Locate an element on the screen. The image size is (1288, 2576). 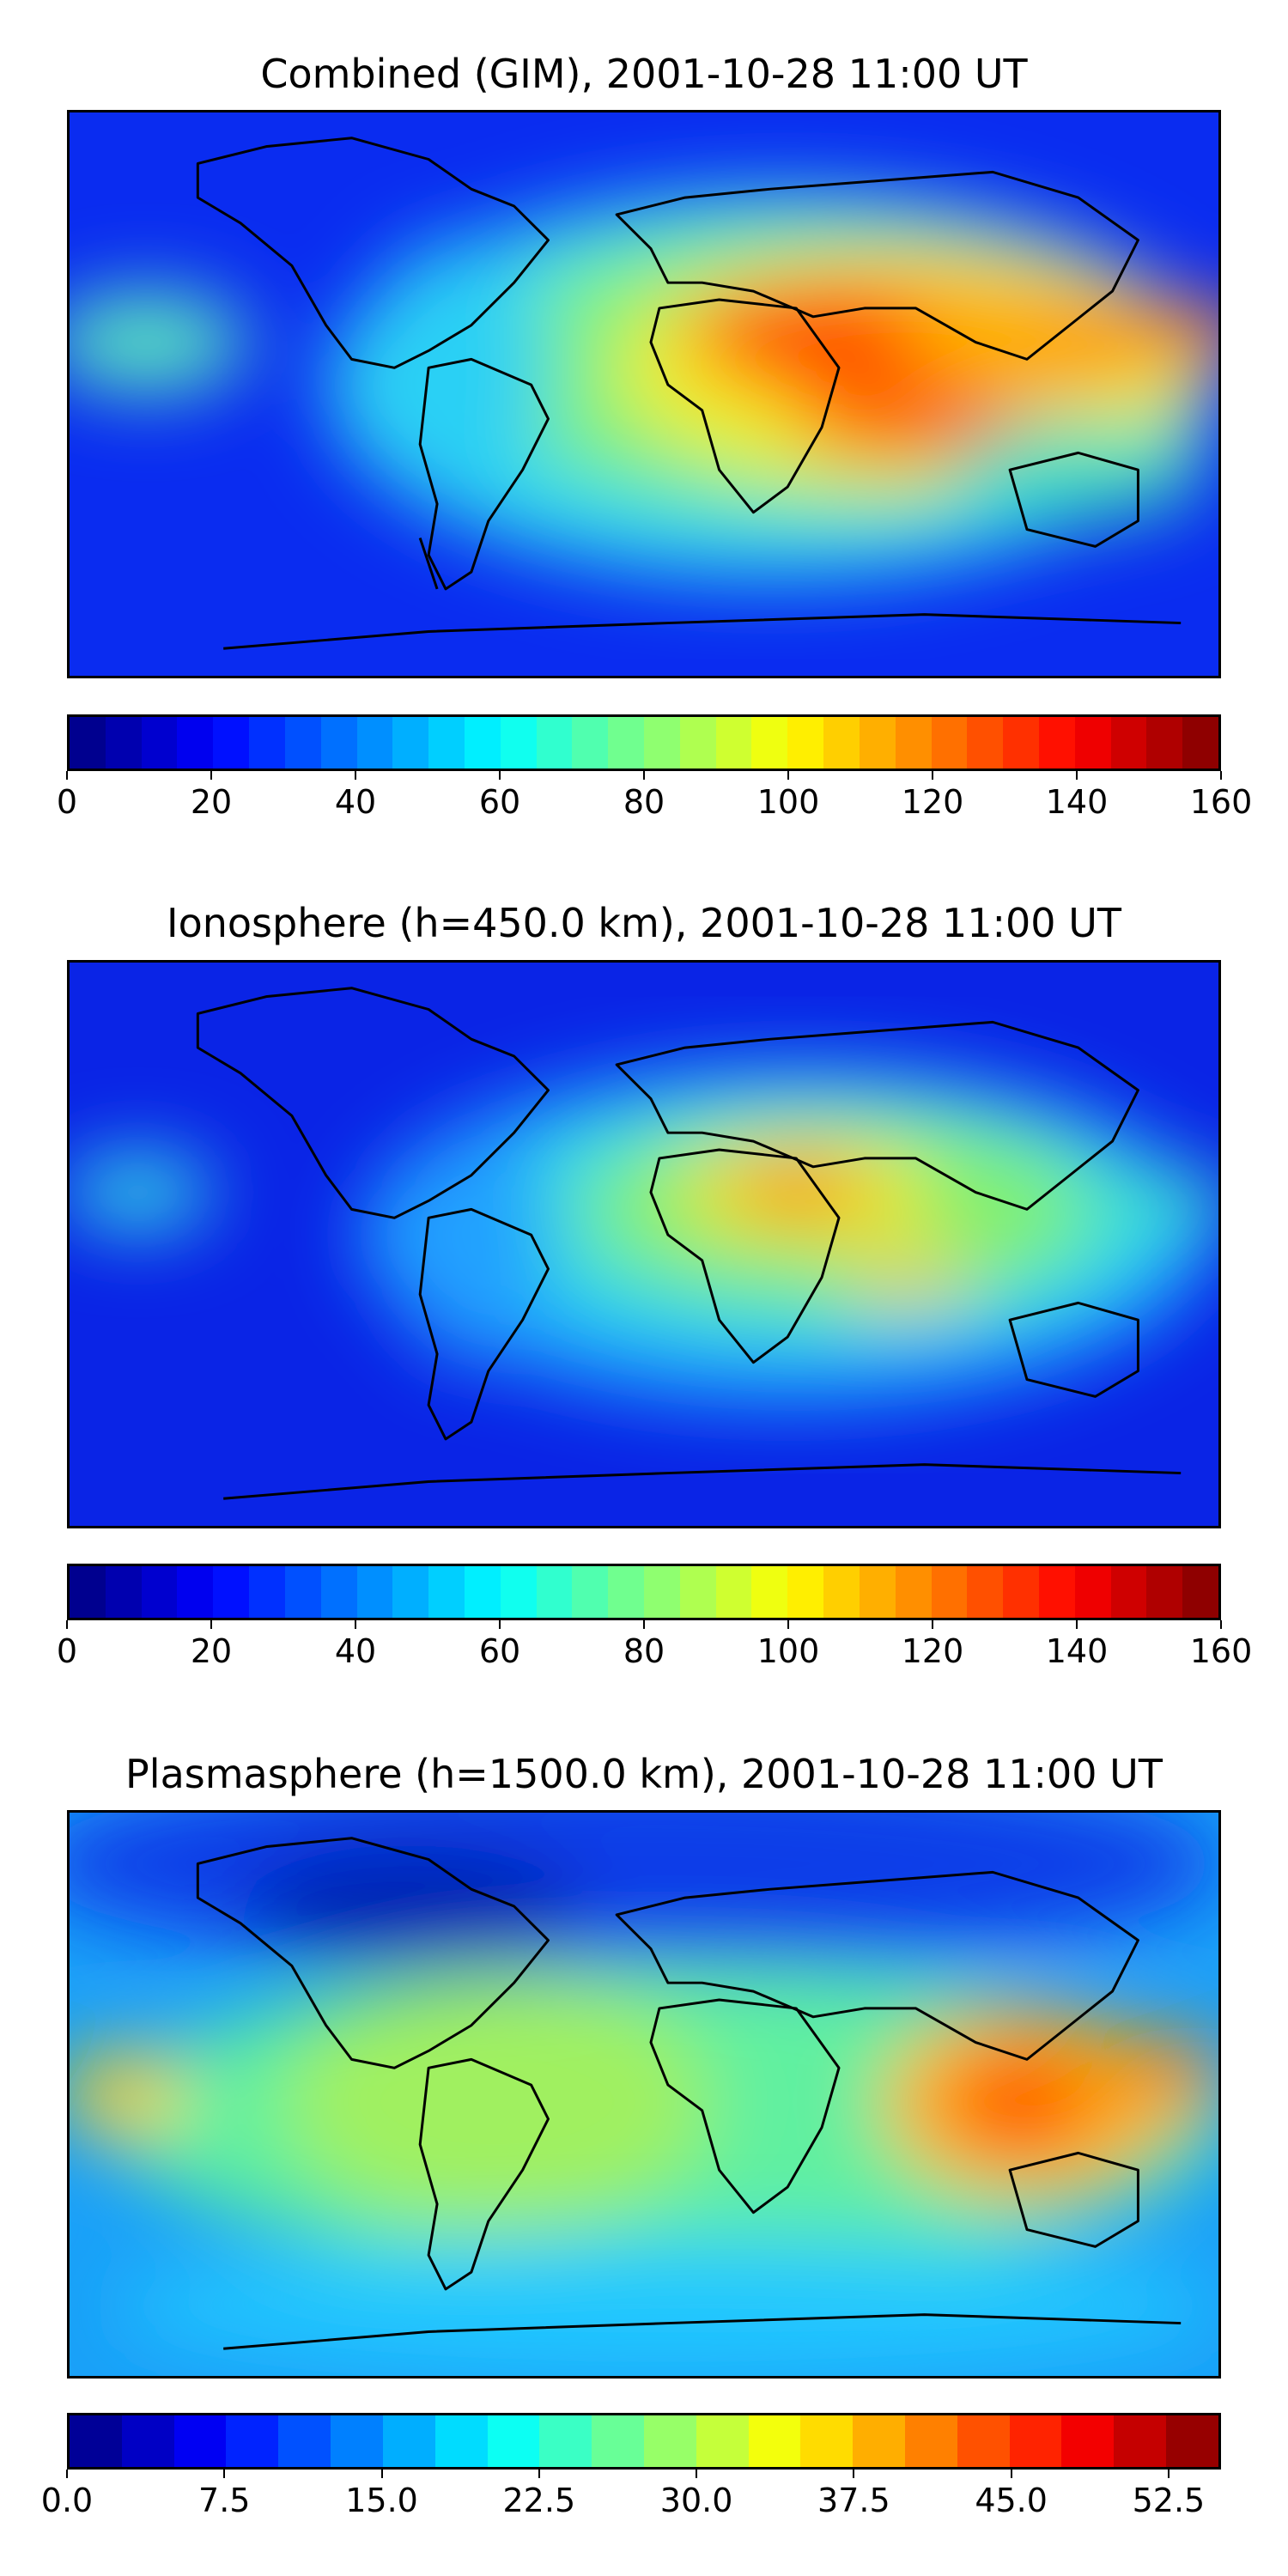
colorbar-tick-label: 40 is located at coordinates (355, 1651).